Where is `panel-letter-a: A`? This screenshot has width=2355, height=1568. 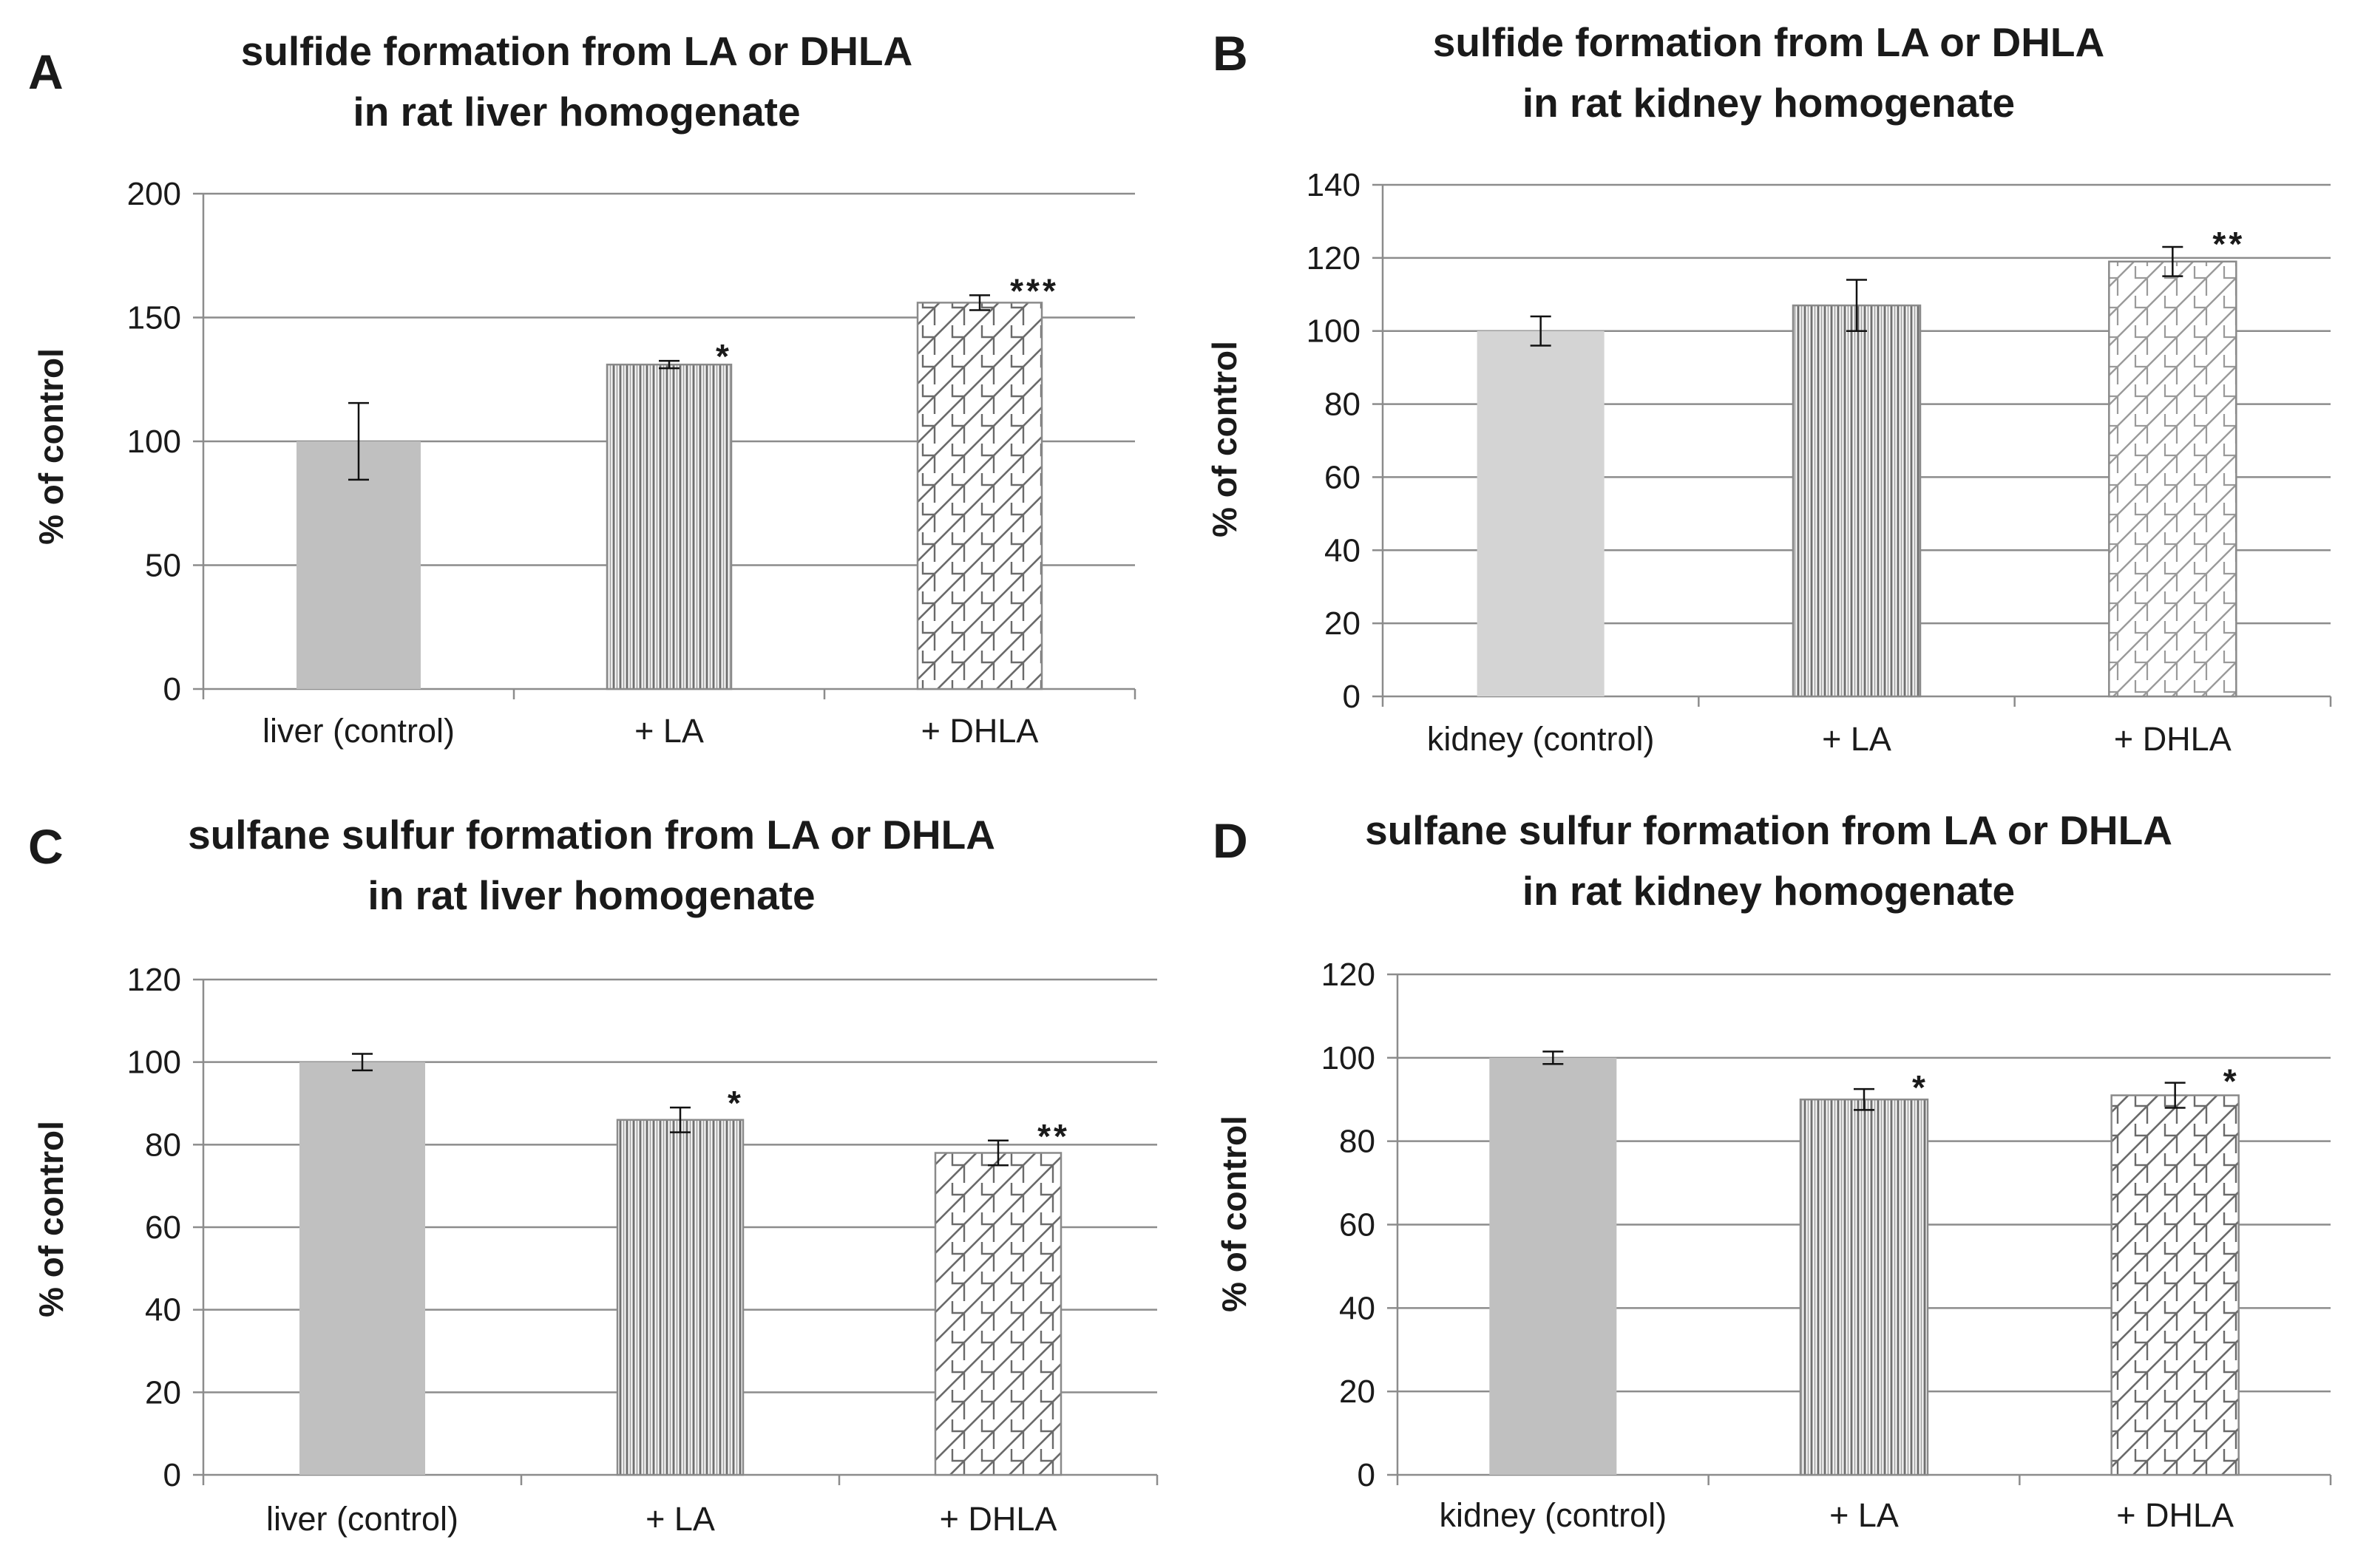
panel-letter-a: A is located at coordinates (46, 71).